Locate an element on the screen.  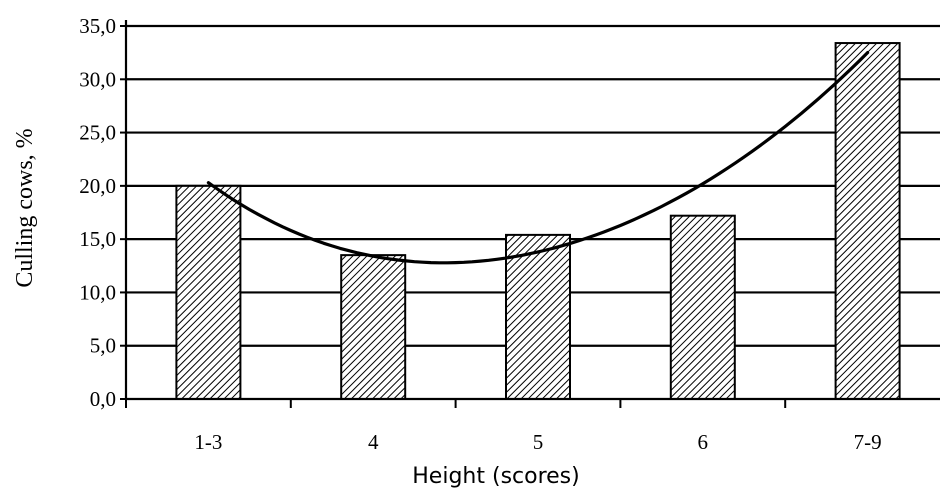
y-tick-label: 5,0 is located at coordinates (103, 346).